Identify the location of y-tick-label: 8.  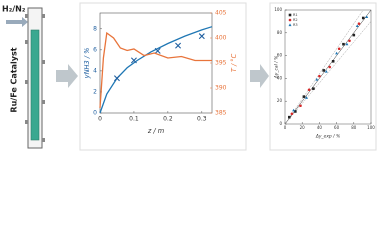
(95, 28).